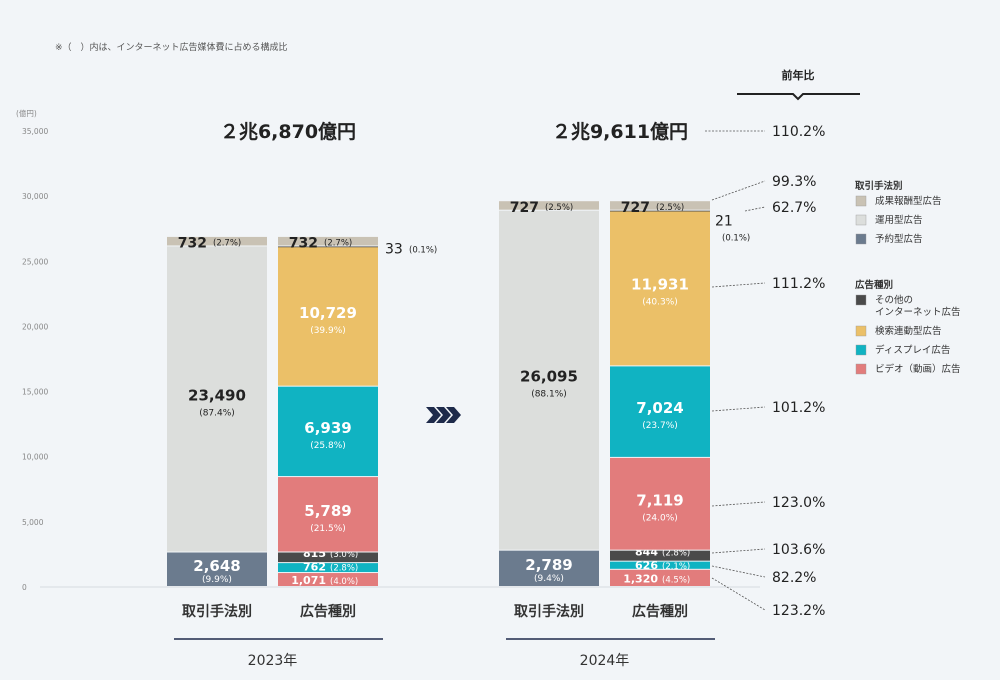  Describe the element at coordinates (798, 75) in the screenshot. I see `yoy-header: 前年比` at that location.